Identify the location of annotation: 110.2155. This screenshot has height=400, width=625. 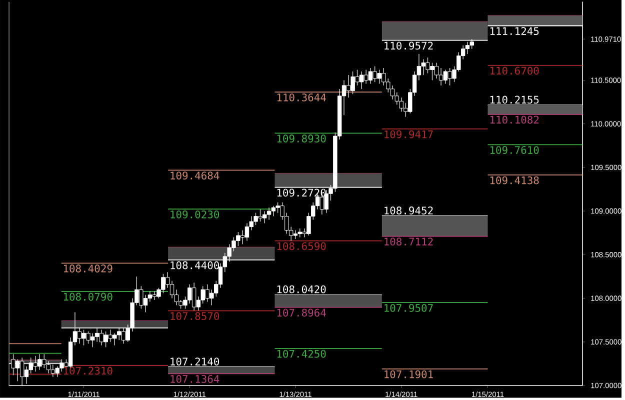
(514, 100).